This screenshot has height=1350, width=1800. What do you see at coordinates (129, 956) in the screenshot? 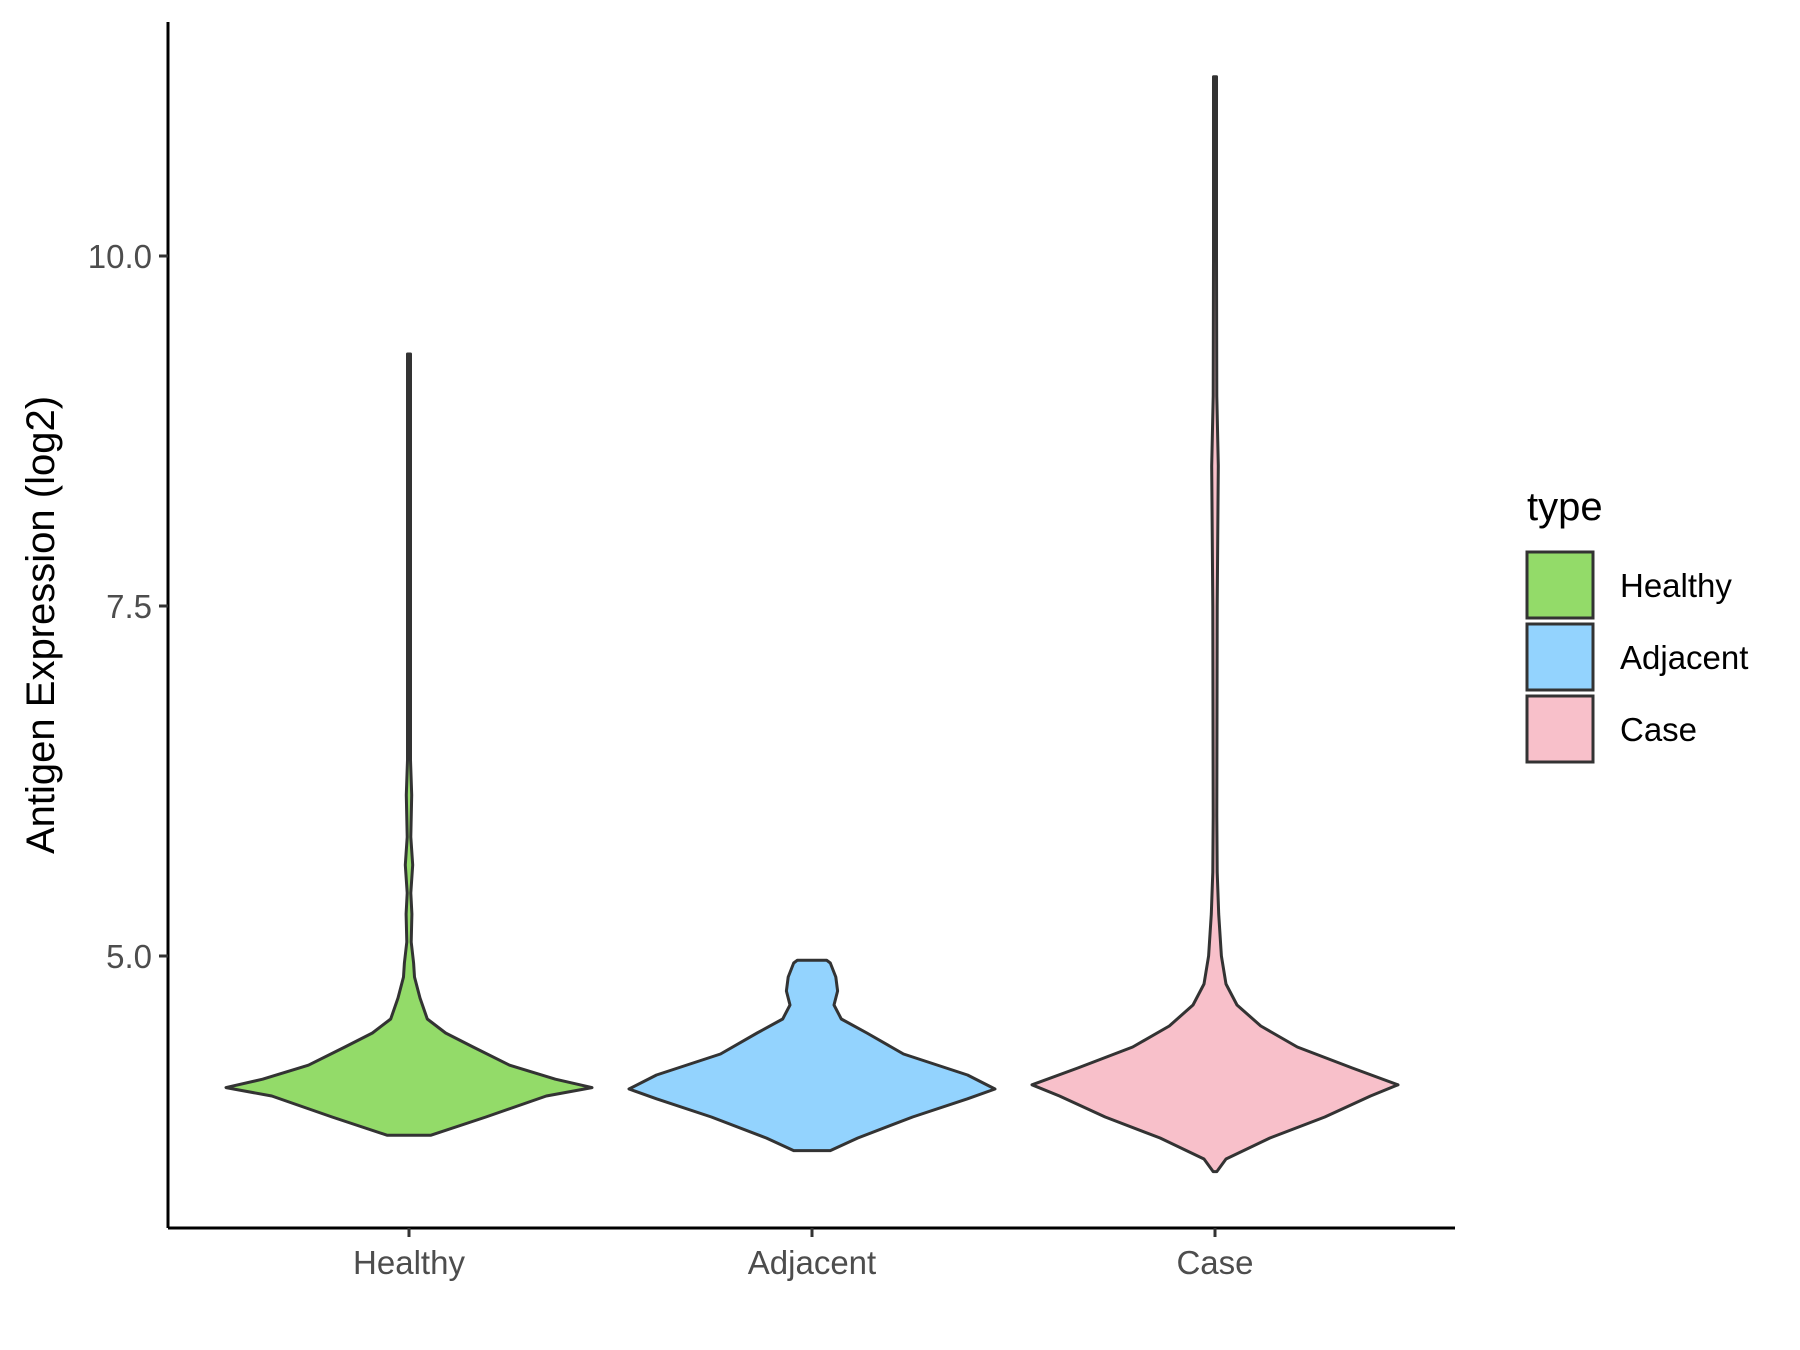
I see `y-tick-label: 5.0` at bounding box center [129, 956].